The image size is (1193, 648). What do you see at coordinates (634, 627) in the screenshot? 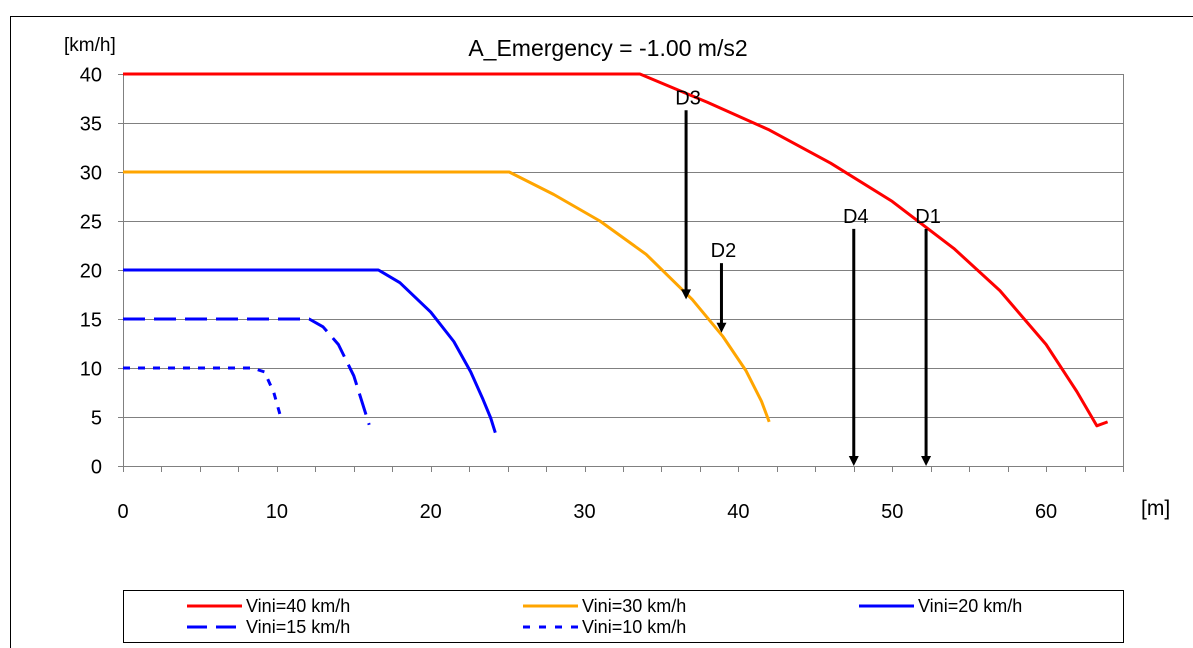
I see `legend-label-5: Vini=10 km/h` at bounding box center [634, 627].